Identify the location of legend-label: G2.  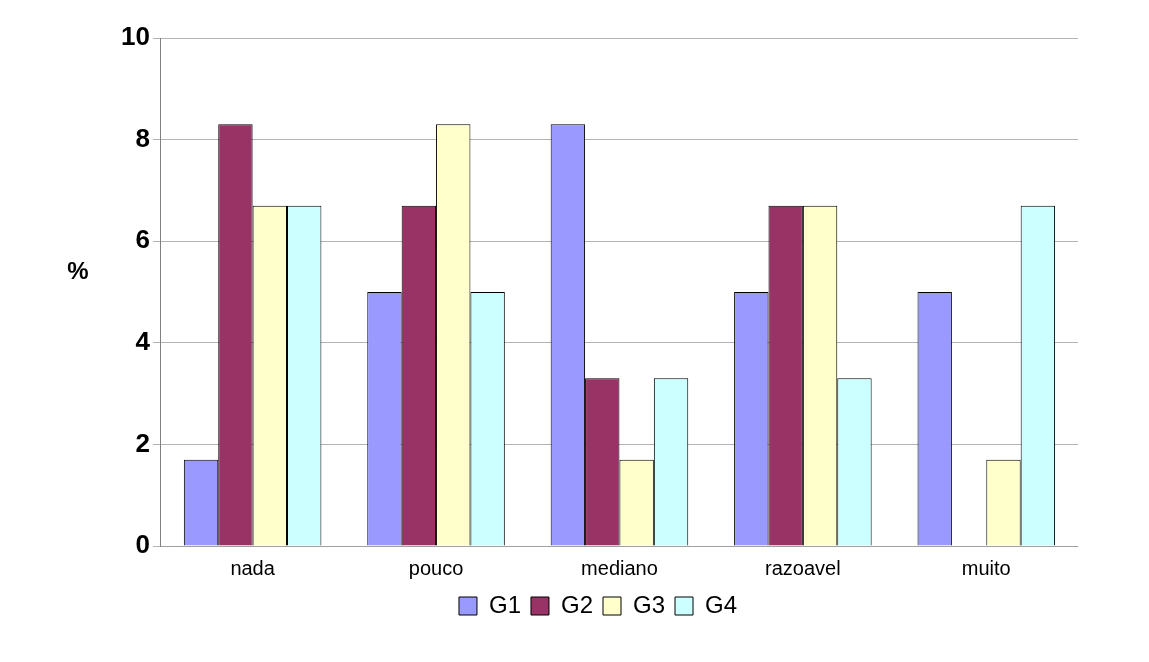
(576, 604).